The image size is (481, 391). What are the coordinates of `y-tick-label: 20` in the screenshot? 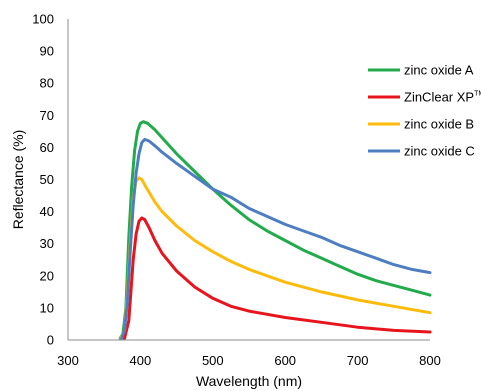 It's located at (47, 275).